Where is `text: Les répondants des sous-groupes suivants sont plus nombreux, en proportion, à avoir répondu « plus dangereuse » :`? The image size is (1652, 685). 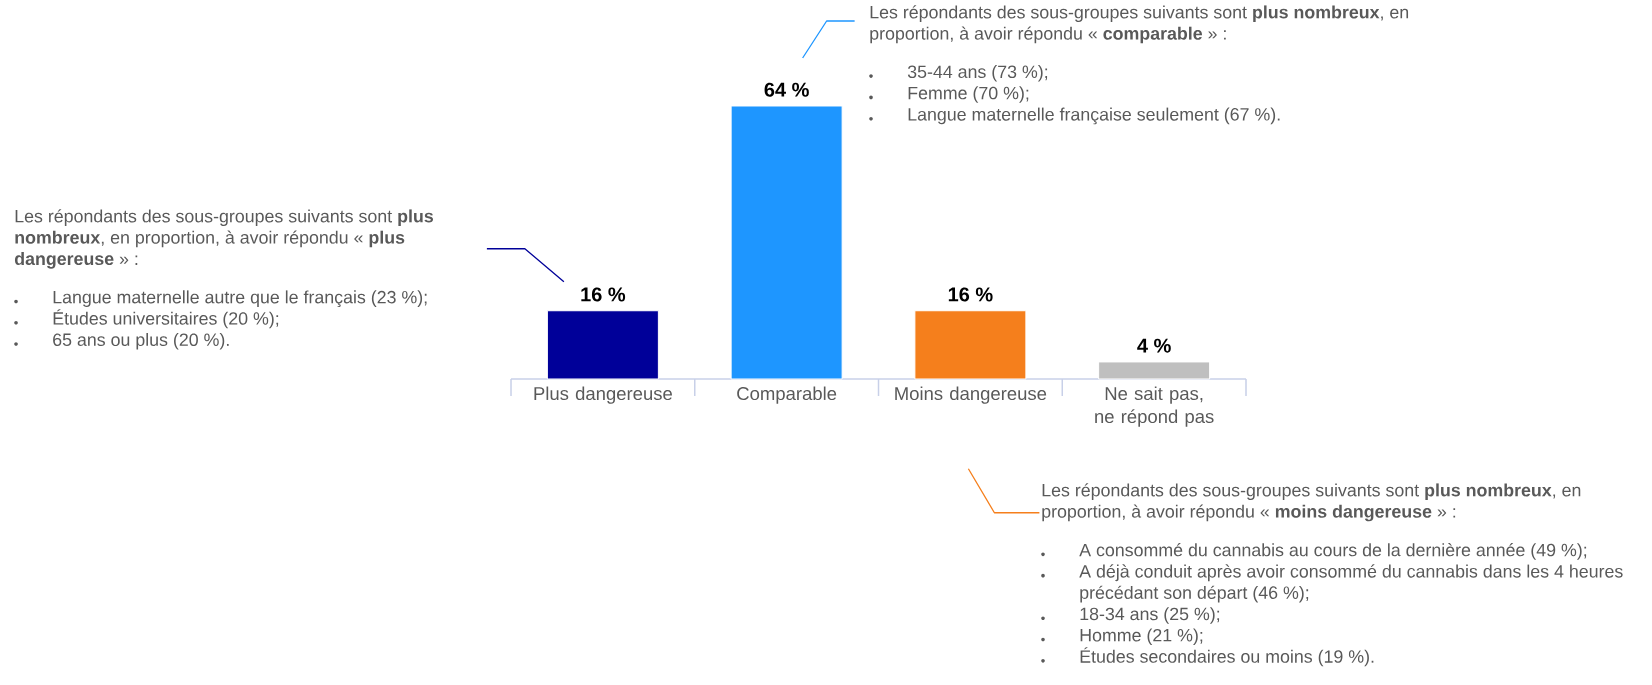
text: Les répondants des sous-groupes suivants sont plus nombreux, en proportion, à avoir répondu « plus dangereuse » : is located at coordinates (224, 239).